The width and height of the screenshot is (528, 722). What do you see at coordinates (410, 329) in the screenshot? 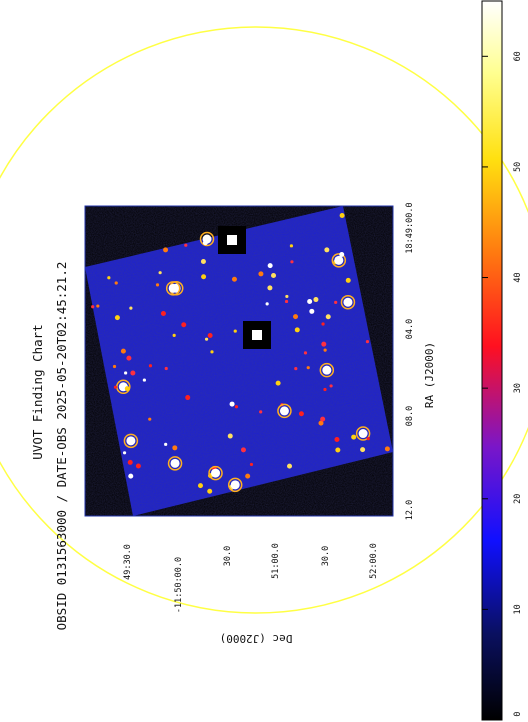
I see `ra-tick-label: 04.0` at bounding box center [410, 329].